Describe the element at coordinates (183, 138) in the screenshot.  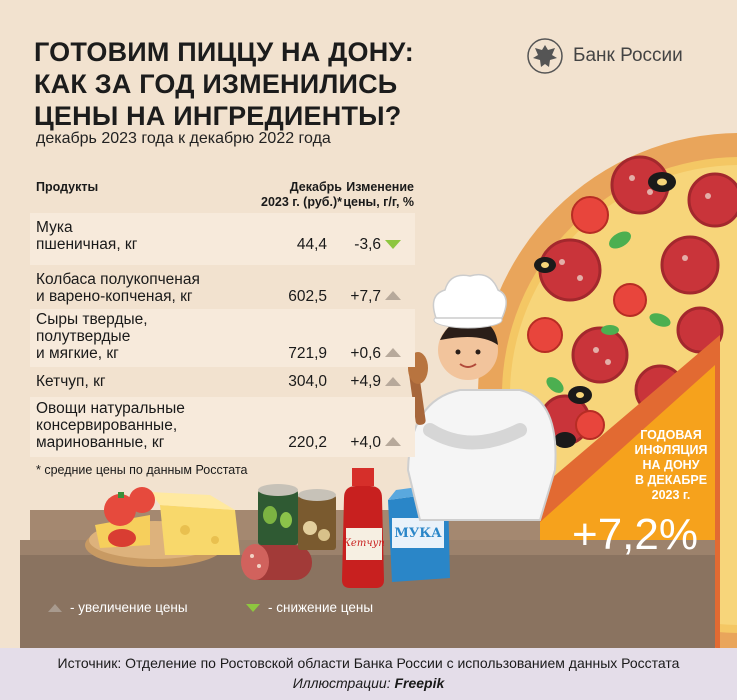
I see `page-subtitle: декабрь 2023 года к декабрю 2022 года` at that location.